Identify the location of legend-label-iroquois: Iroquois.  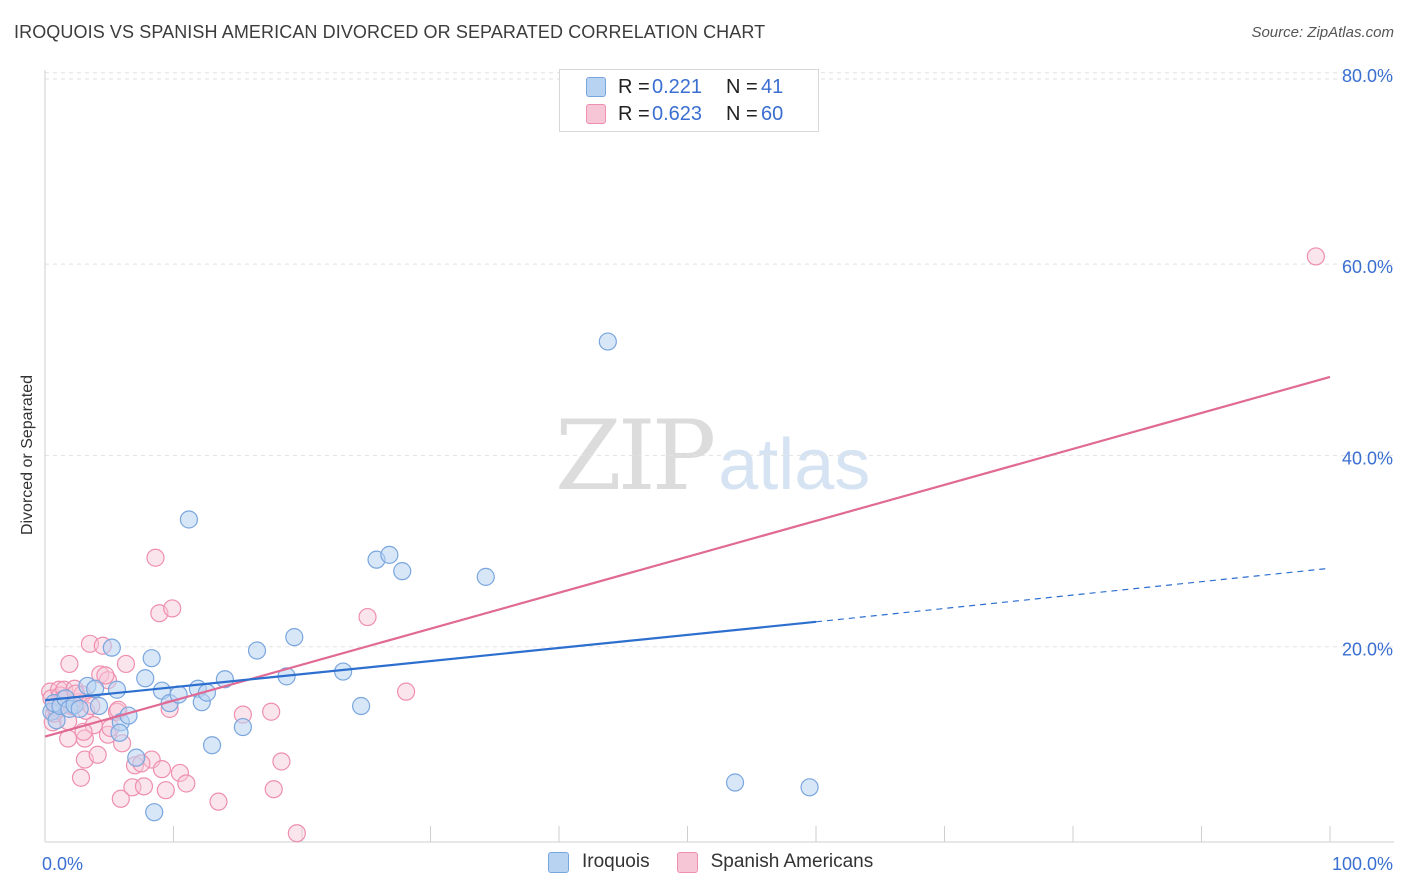
(616, 861).